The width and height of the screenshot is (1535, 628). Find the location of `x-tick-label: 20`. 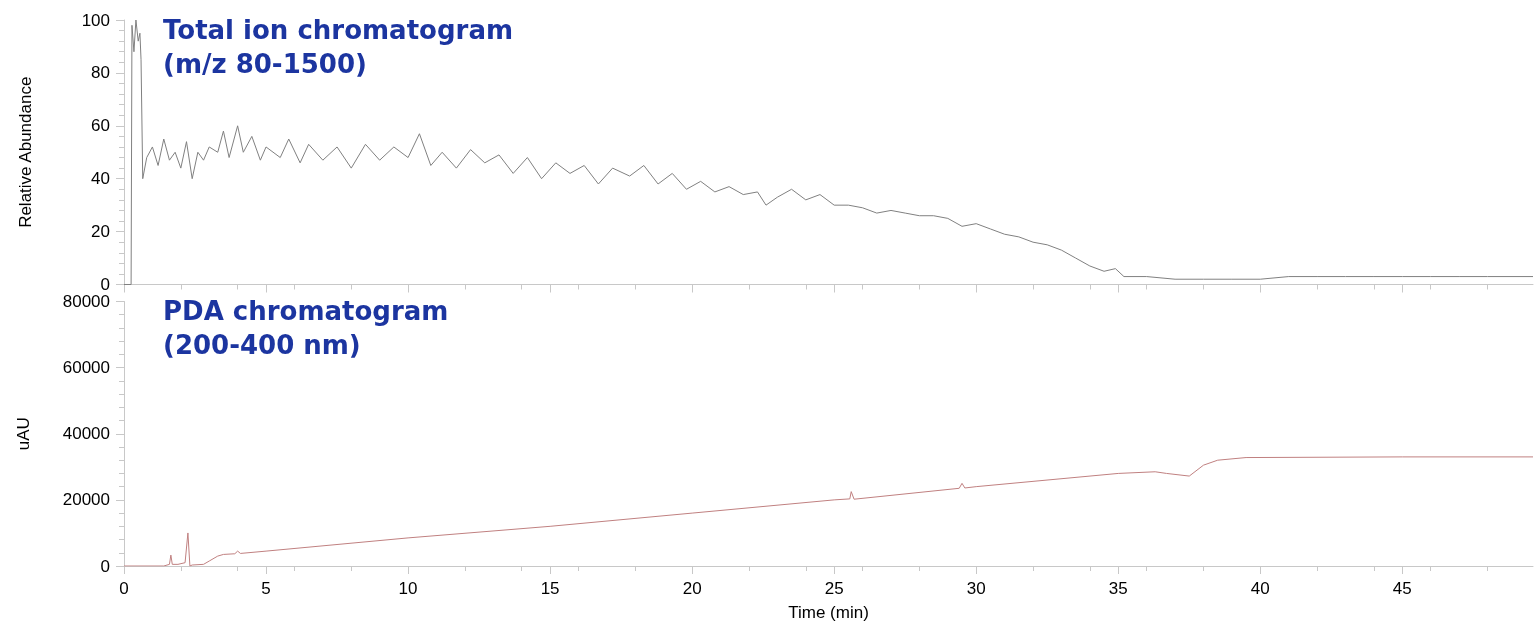

x-tick-label: 20 is located at coordinates (692, 588).